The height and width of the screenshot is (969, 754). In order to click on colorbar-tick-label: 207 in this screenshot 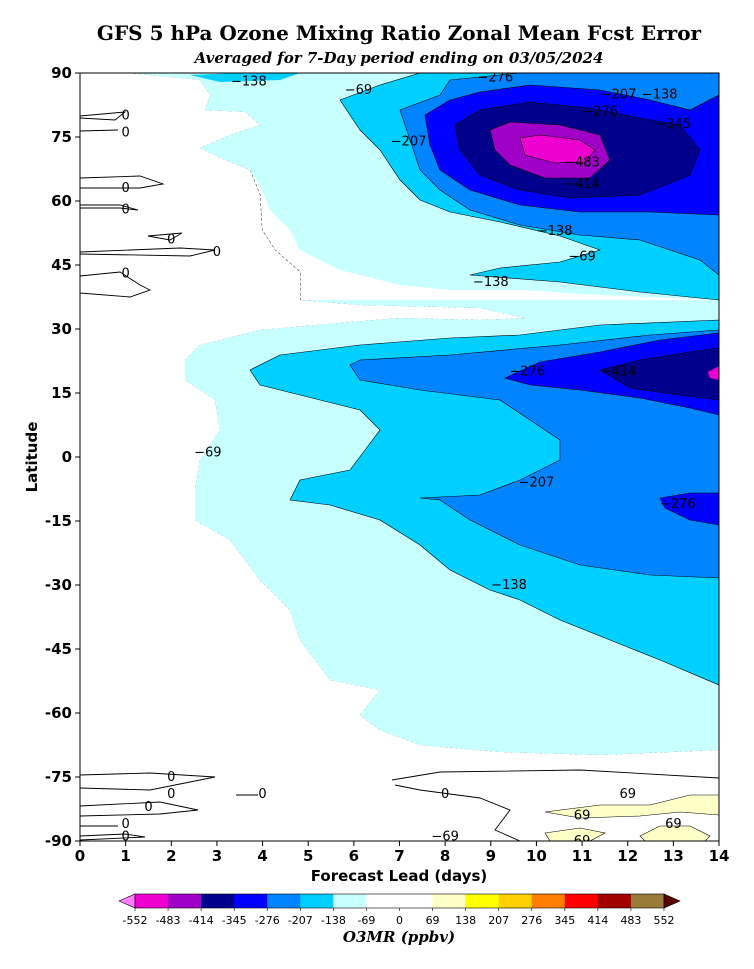, I will do `click(498, 920)`.